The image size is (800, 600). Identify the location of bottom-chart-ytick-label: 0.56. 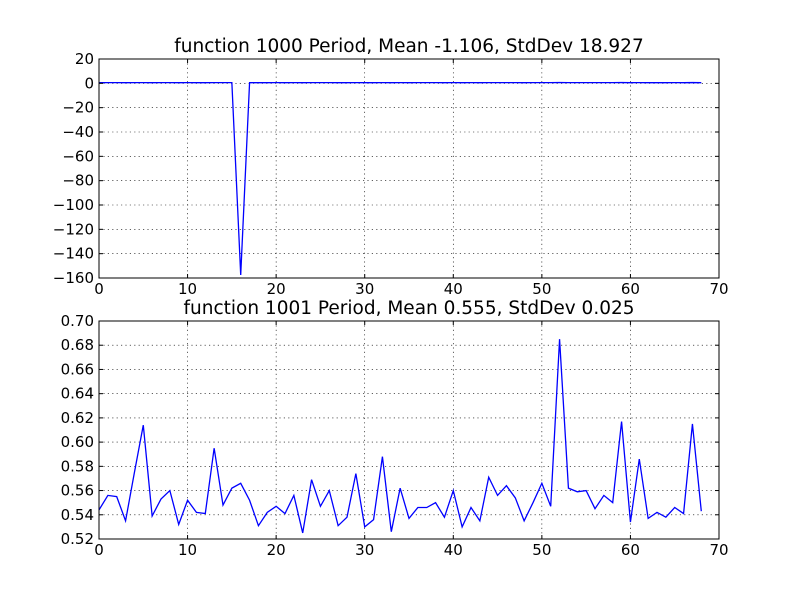
(77, 491).